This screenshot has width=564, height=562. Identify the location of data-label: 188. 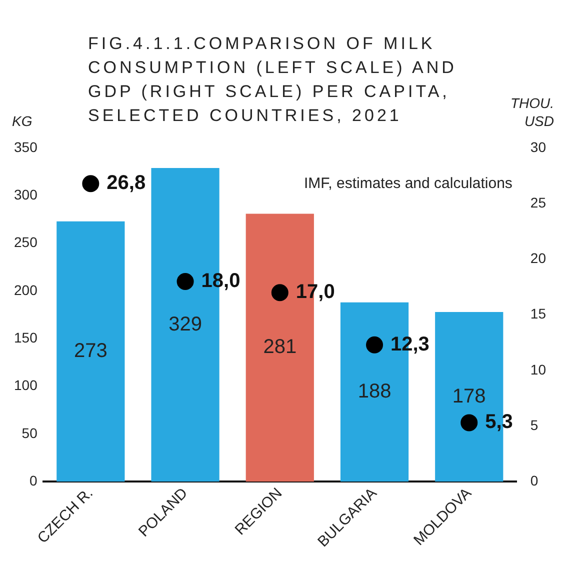
(375, 391).